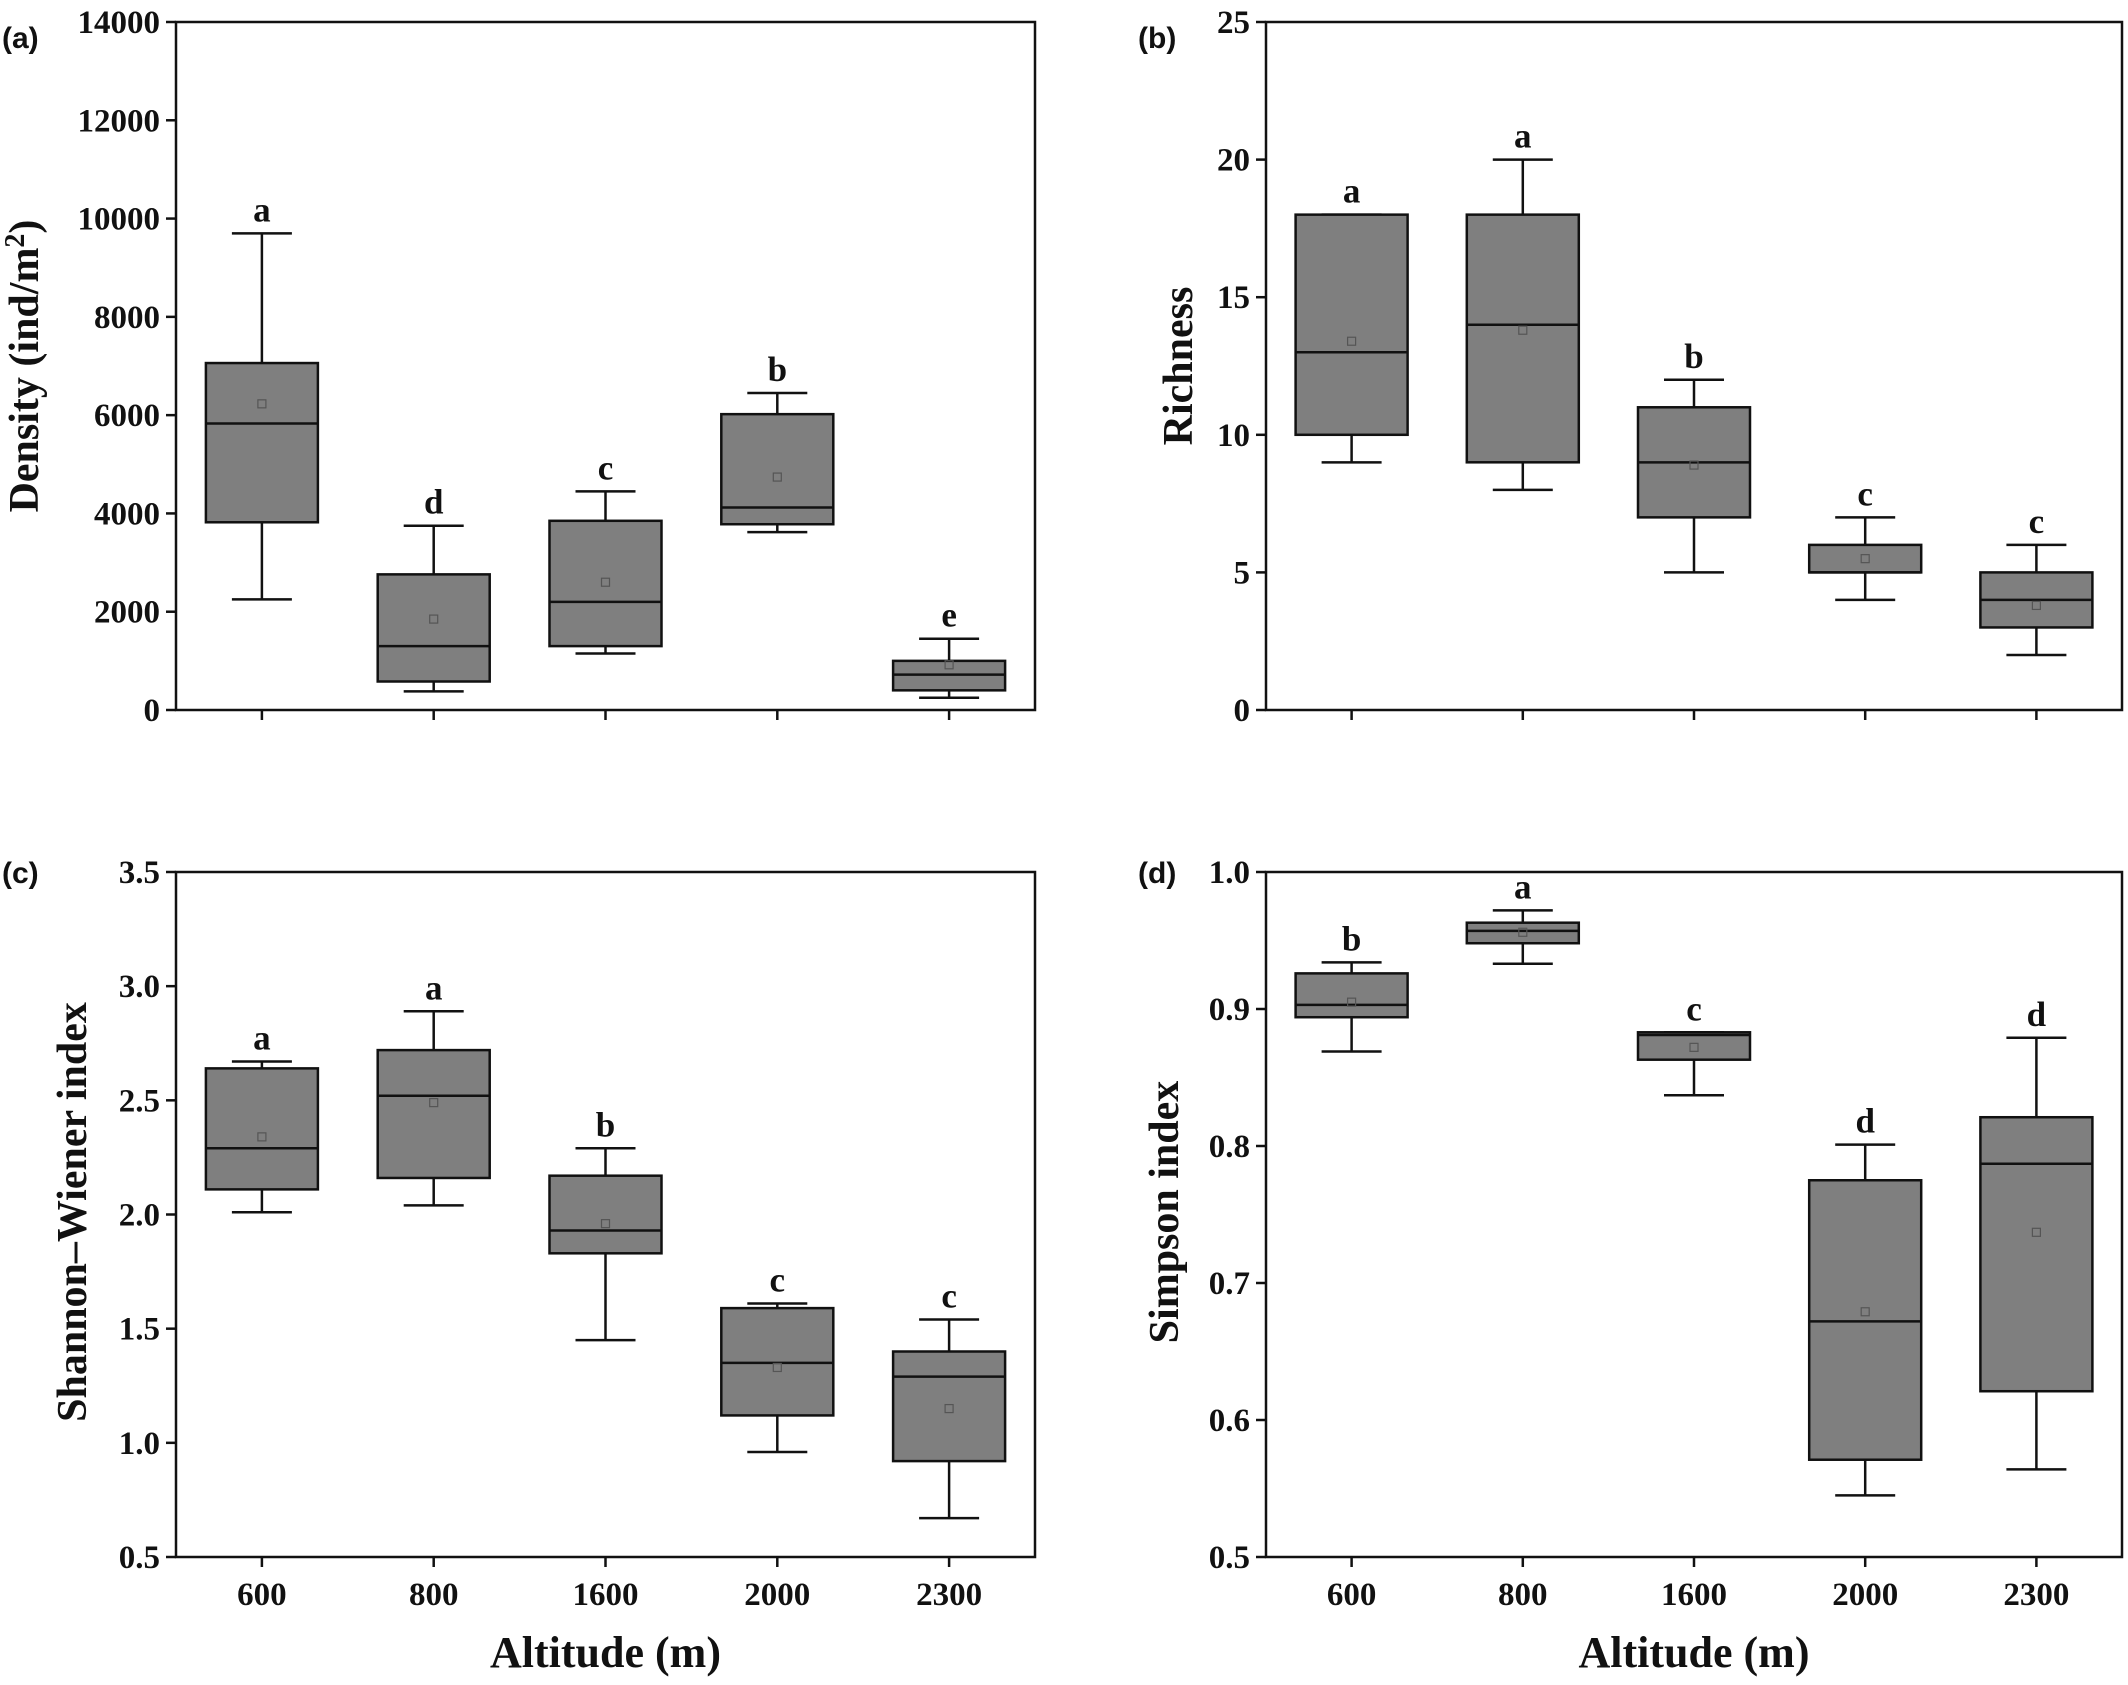 Image resolution: width=2128 pixels, height=1685 pixels. I want to click on y-tick-label: 1.5, so click(139, 1330).